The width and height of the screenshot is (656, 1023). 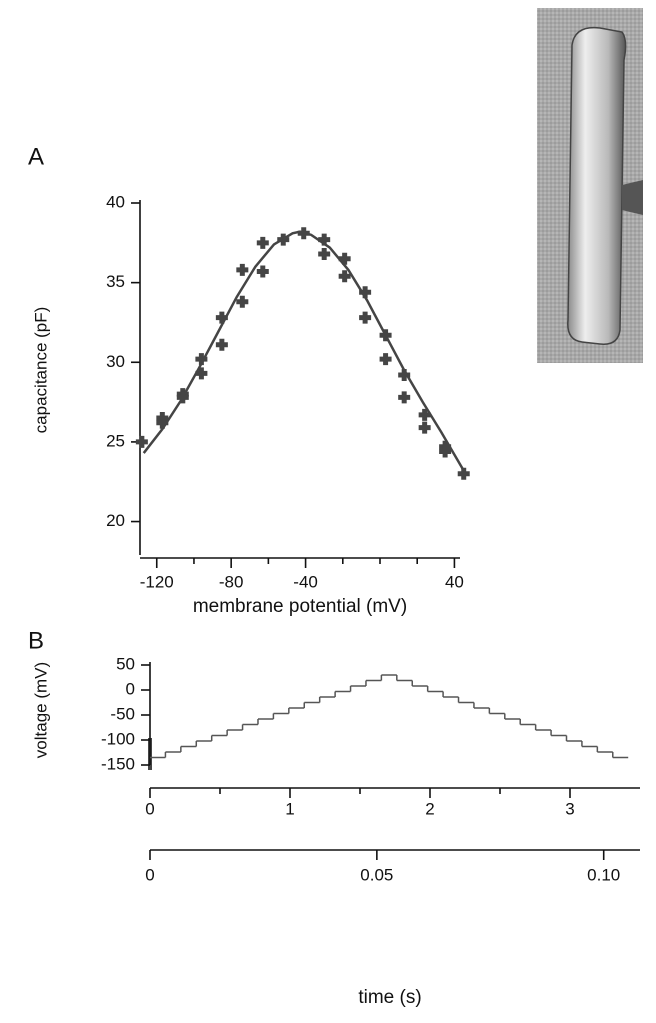 I want to click on y-tick-label: -50, so click(x=122, y=713).